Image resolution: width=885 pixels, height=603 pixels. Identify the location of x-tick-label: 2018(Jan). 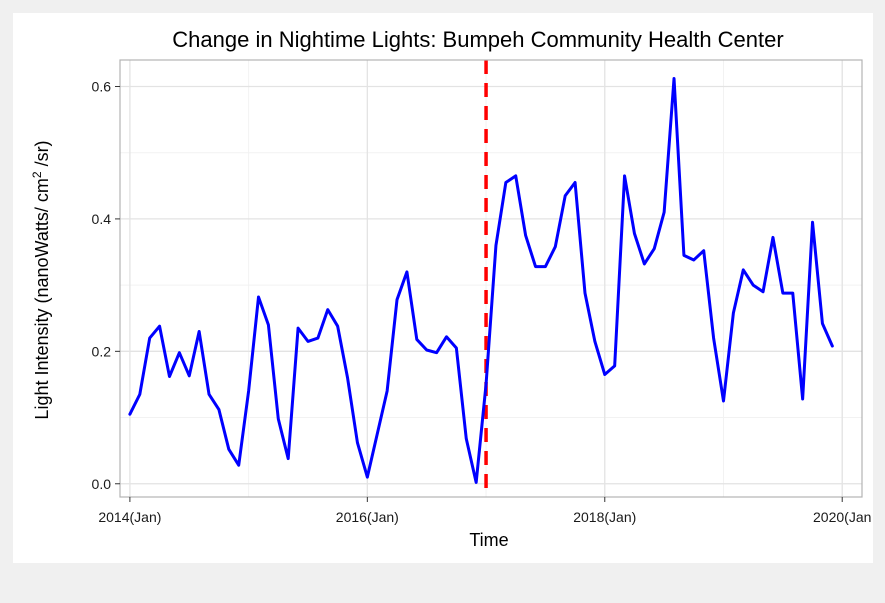
(604, 517).